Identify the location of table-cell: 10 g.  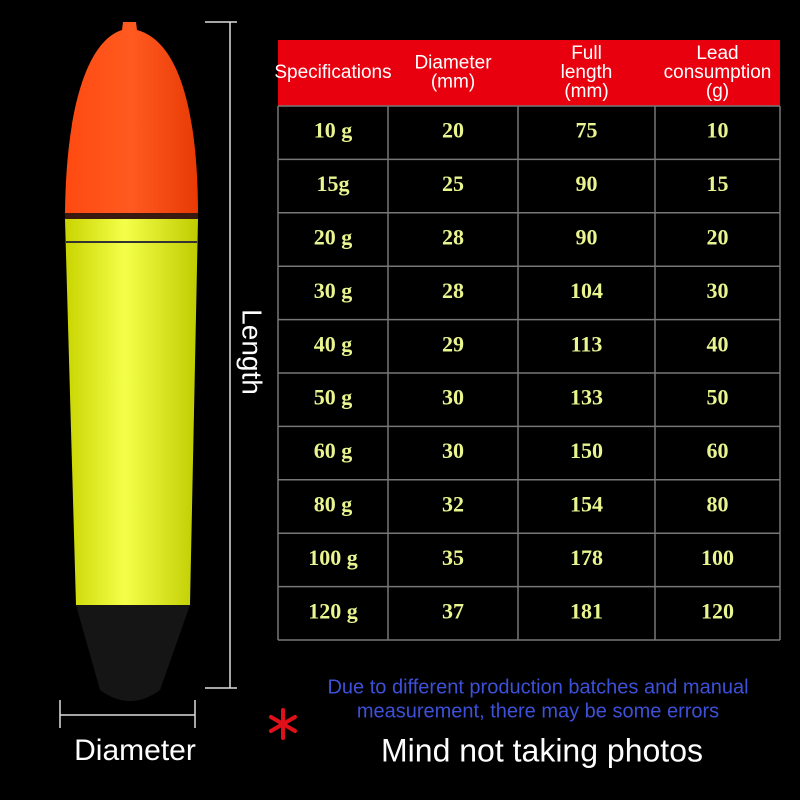
(333, 130).